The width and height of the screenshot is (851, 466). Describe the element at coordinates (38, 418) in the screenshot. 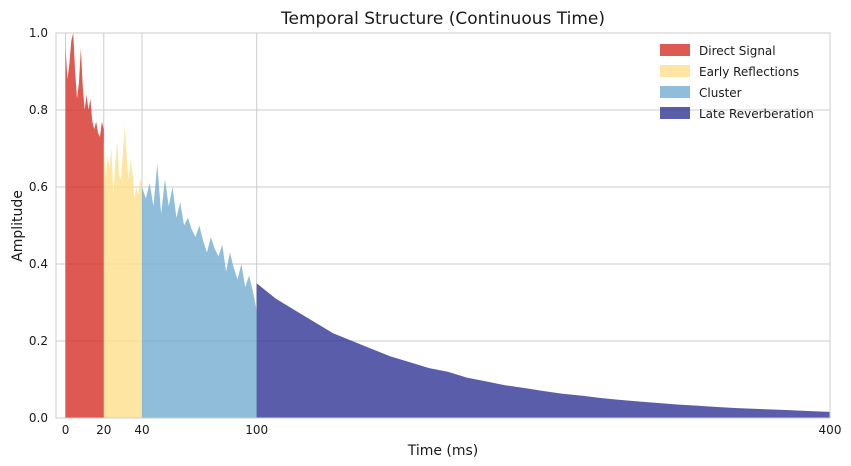

I see `y-tick-label: 0.0` at that location.